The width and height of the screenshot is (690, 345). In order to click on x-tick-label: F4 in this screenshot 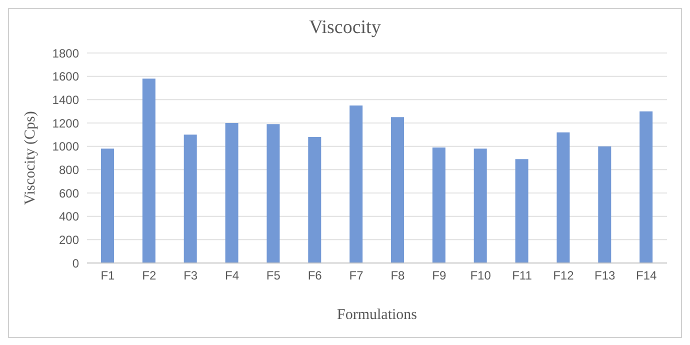, I will do `click(232, 275)`.